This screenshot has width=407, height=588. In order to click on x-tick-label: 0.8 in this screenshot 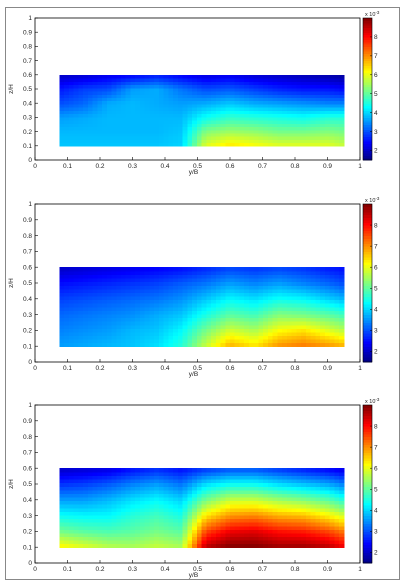, I will do `click(294, 569)`.